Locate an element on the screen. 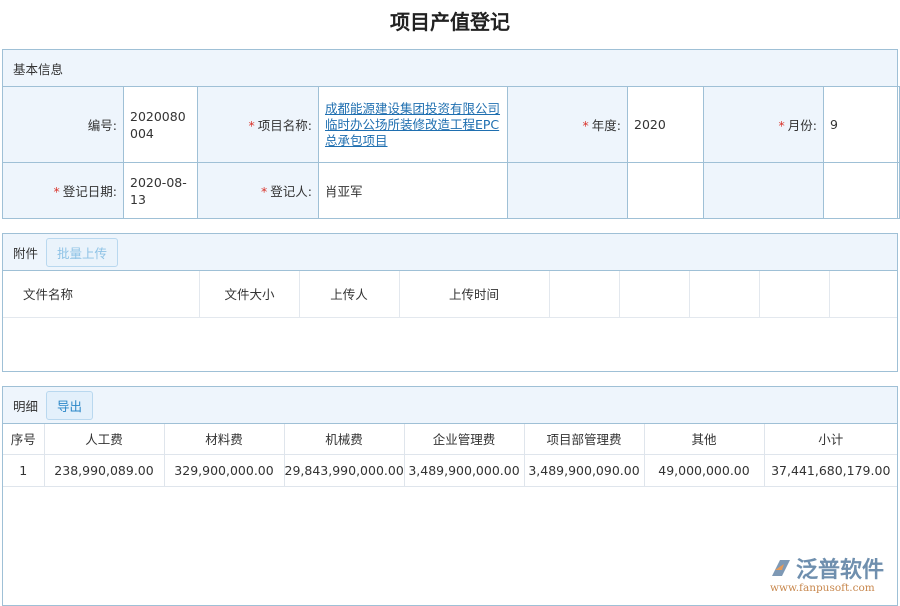 Image resolution: width=900 pixels, height=606 pixels. cell-labor: 238,990,089.00 is located at coordinates (104, 470).